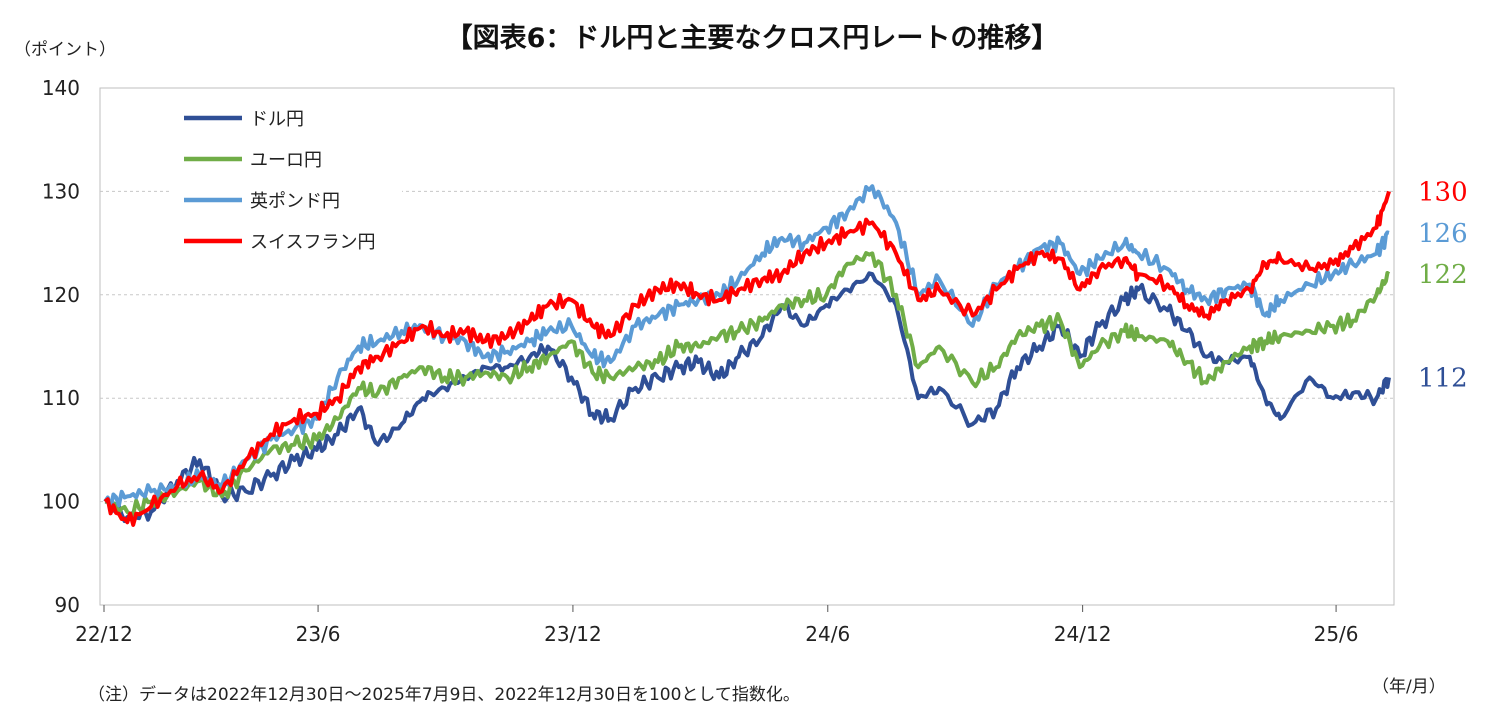 The width and height of the screenshot is (1503, 715). I want to click on x-tick-label: 23/12, so click(573, 634).